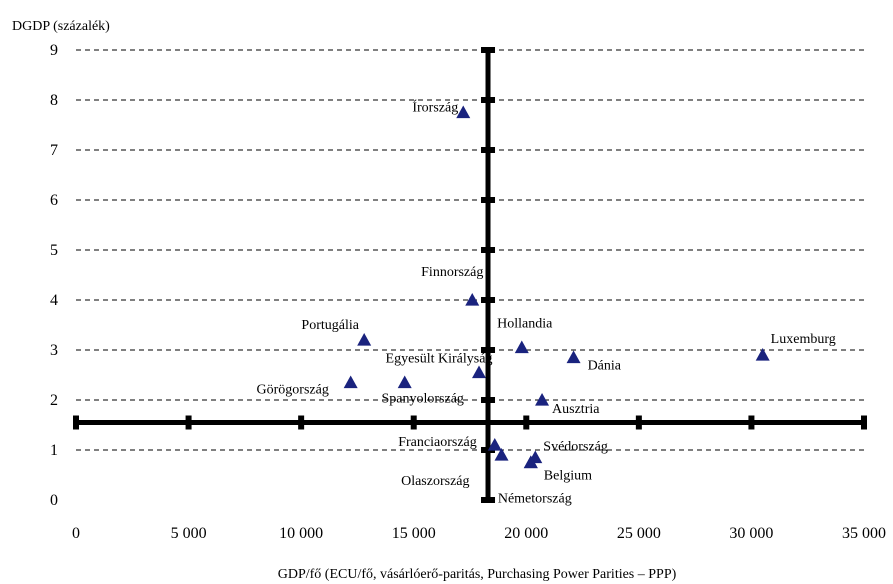  I want to click on x-tick-label: 5 000, so click(189, 533).